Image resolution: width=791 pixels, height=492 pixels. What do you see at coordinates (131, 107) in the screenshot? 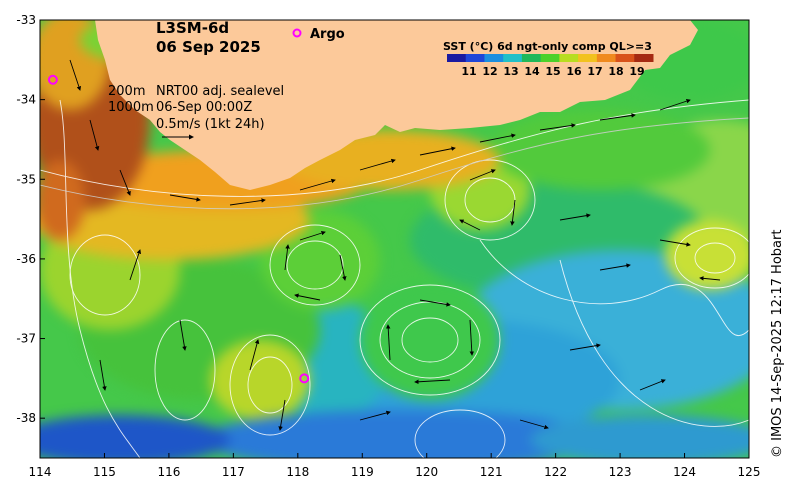
I see `isobath-1000m-label: 1000m` at bounding box center [131, 107].